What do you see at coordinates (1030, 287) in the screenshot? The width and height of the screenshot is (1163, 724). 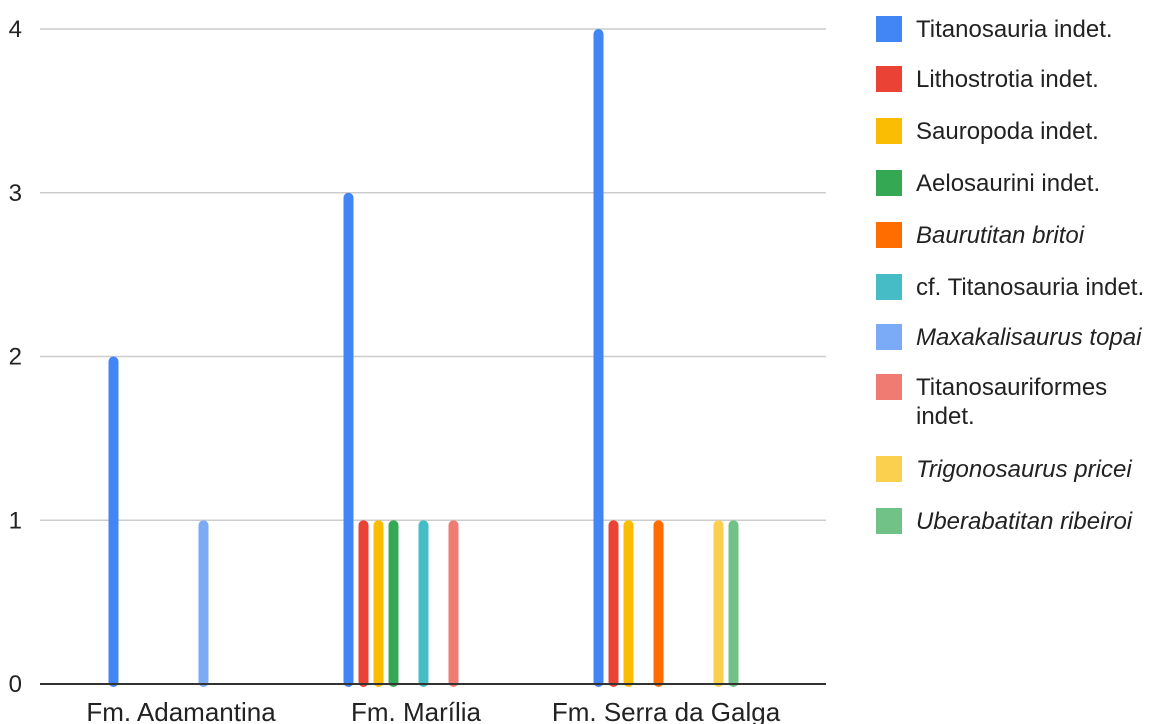 I see `legend-label: cf. Titanosauria indet.` at bounding box center [1030, 287].